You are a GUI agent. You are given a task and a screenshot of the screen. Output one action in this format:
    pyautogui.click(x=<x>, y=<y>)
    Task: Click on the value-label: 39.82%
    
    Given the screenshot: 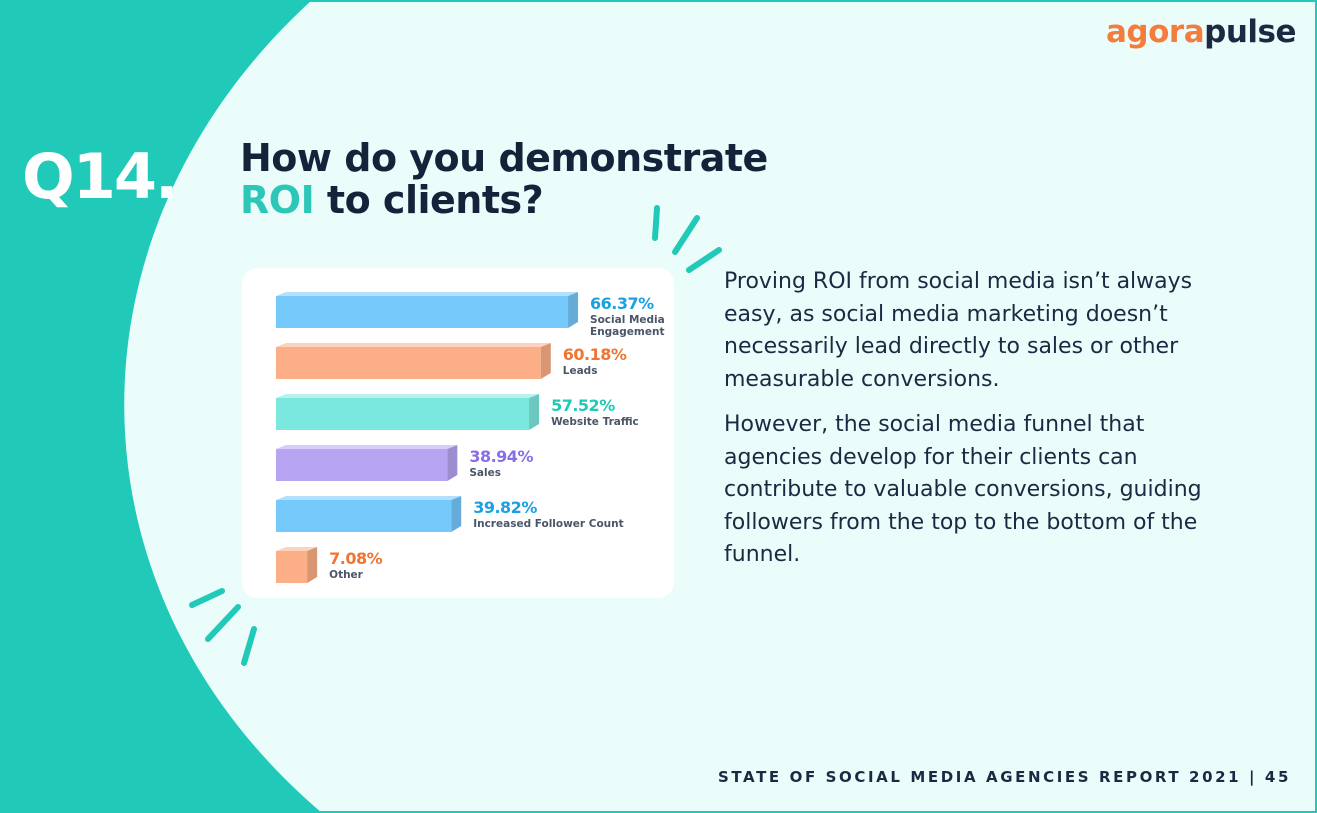 What is the action you would take?
    pyautogui.click(x=505, y=507)
    